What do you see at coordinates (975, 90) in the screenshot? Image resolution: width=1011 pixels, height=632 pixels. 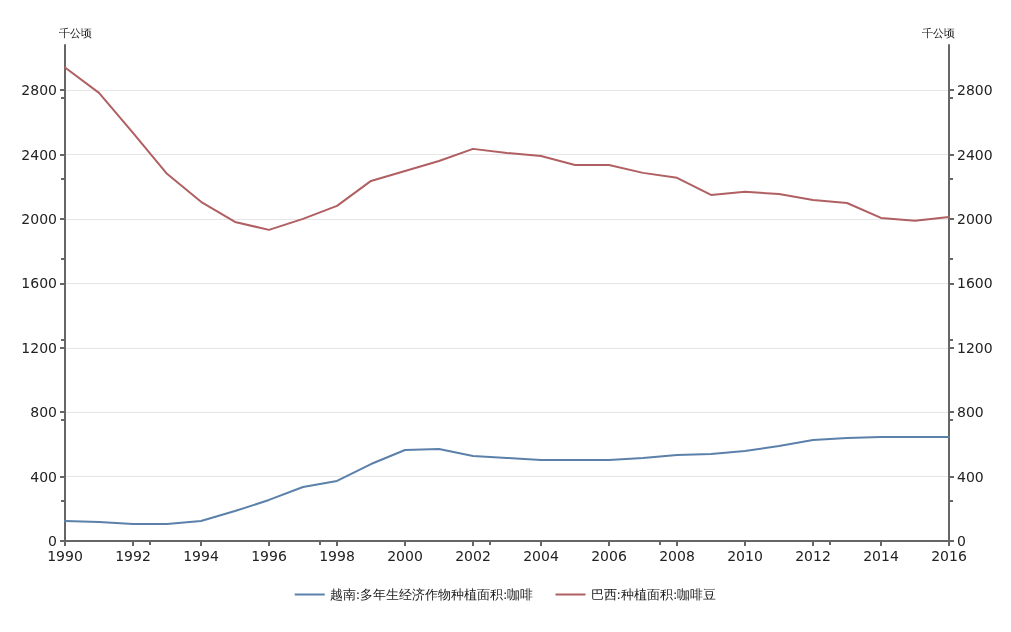 I see `y2-tick-label: 2800` at bounding box center [975, 90].